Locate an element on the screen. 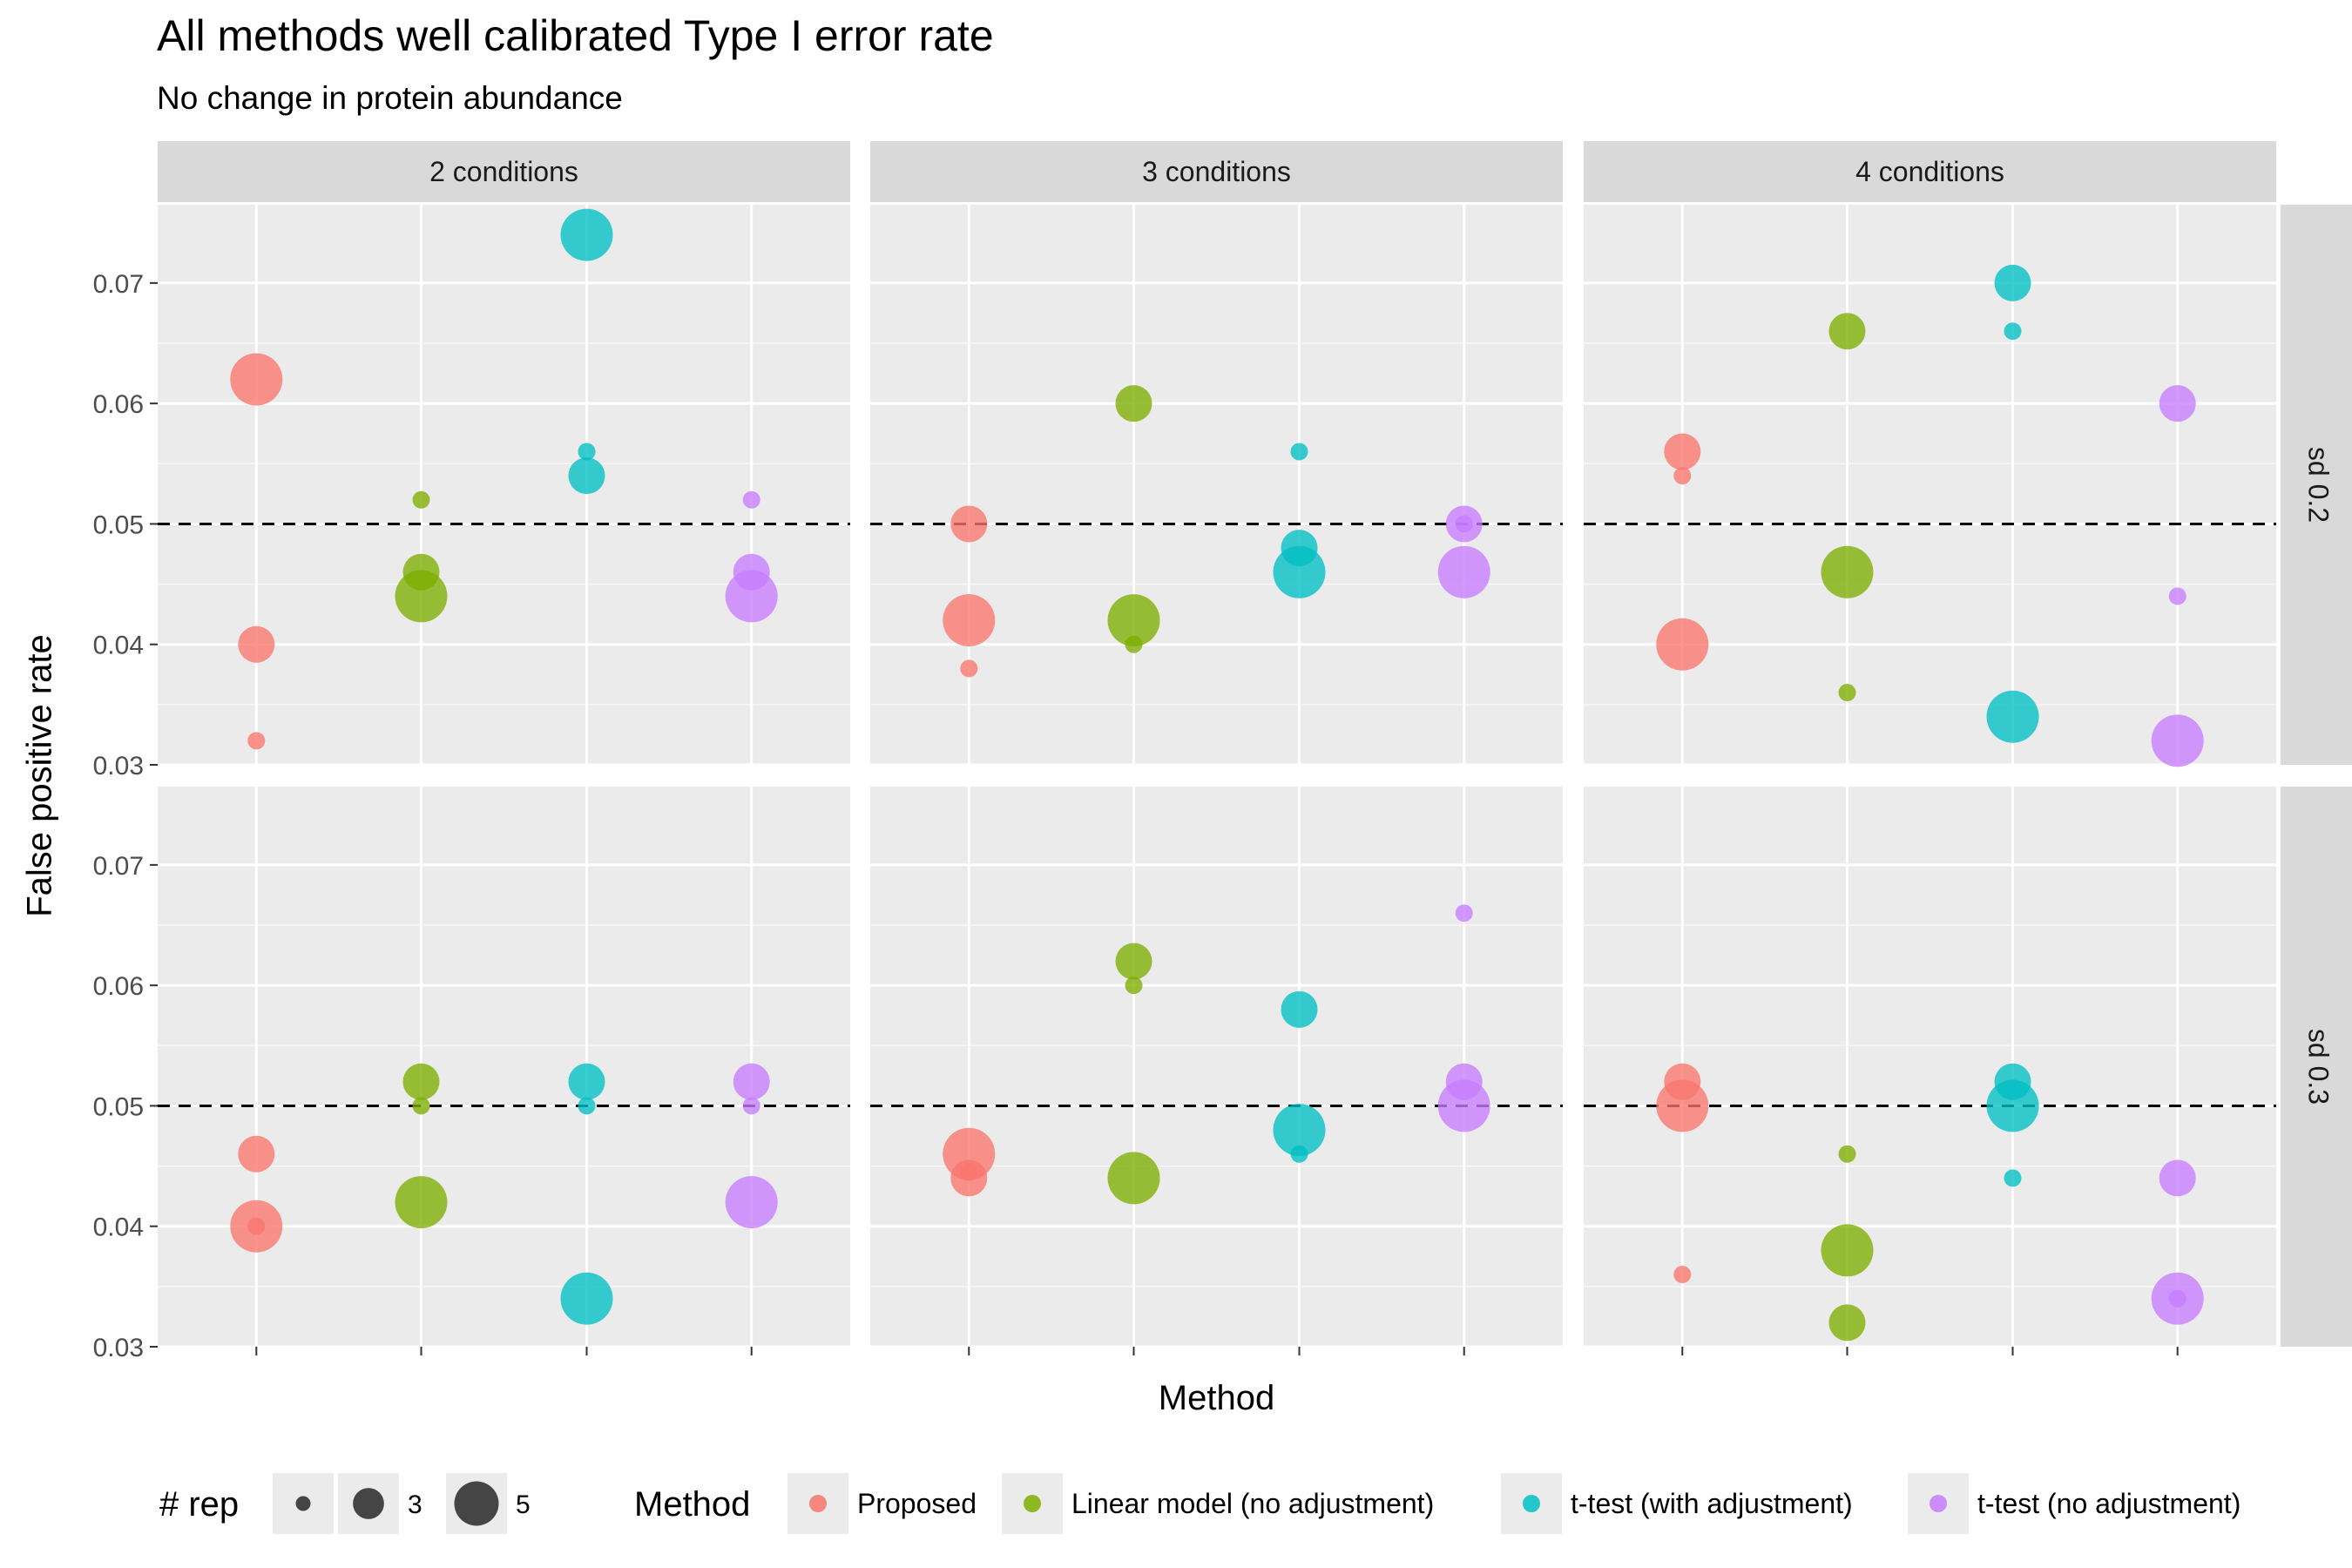 The image size is (2352, 1568). facet-label: 3 conditions is located at coordinates (1216, 172).